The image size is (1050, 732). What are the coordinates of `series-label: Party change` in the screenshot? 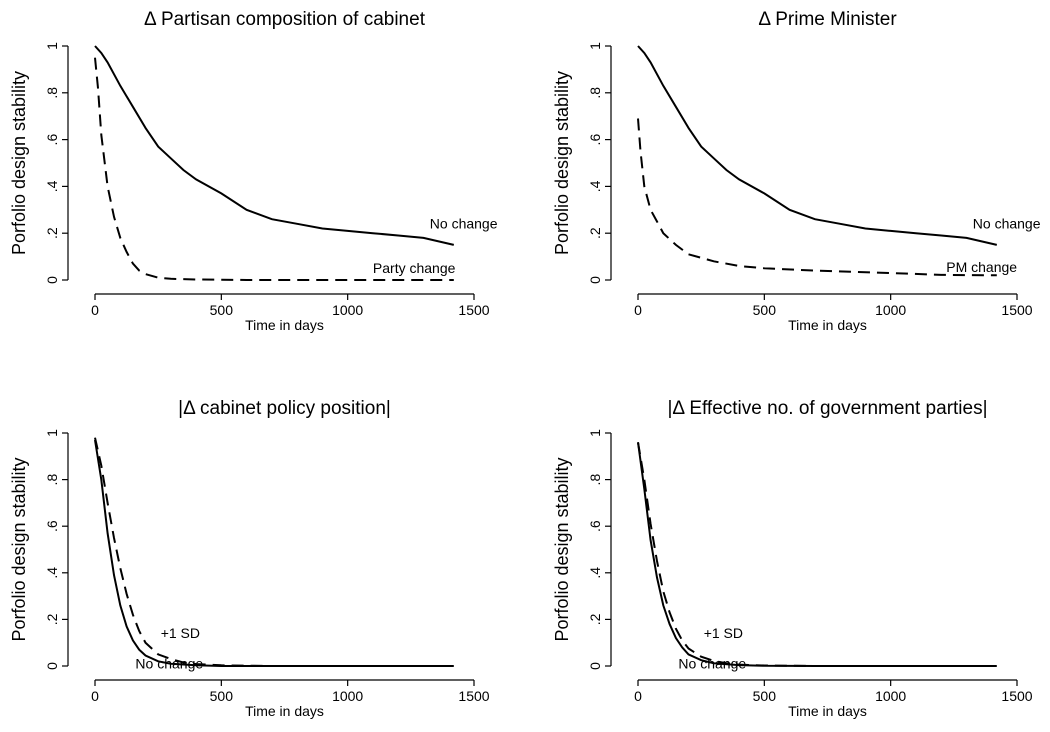 It's located at (414, 268).